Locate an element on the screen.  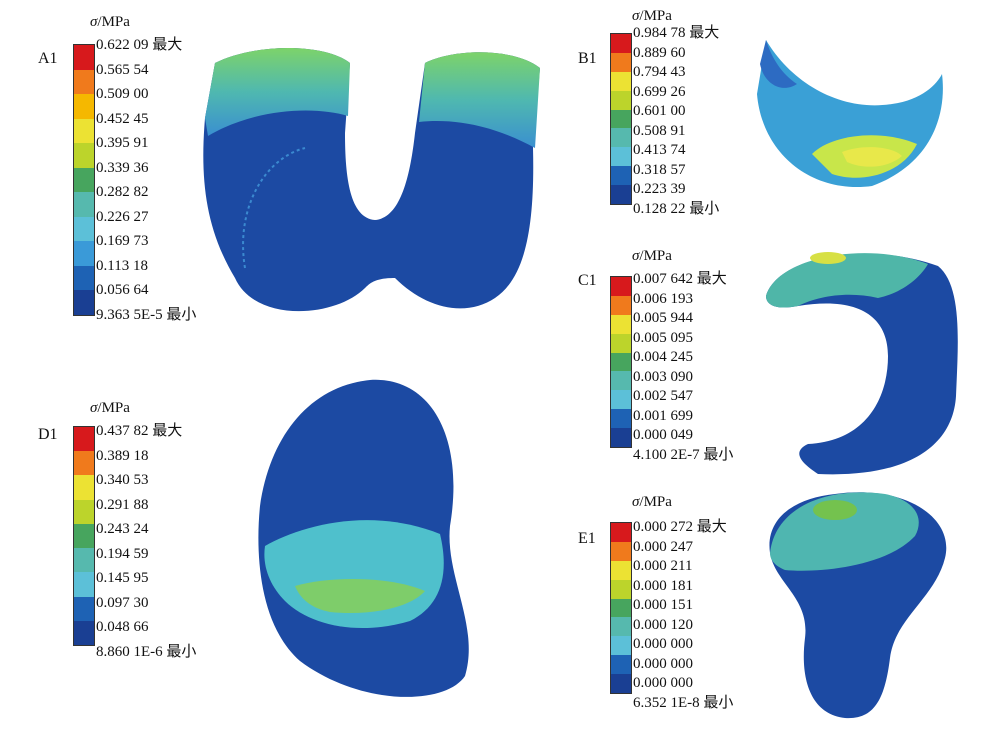
legend-tick-label: 0.984 78 最大 is located at coordinates (676, 33).